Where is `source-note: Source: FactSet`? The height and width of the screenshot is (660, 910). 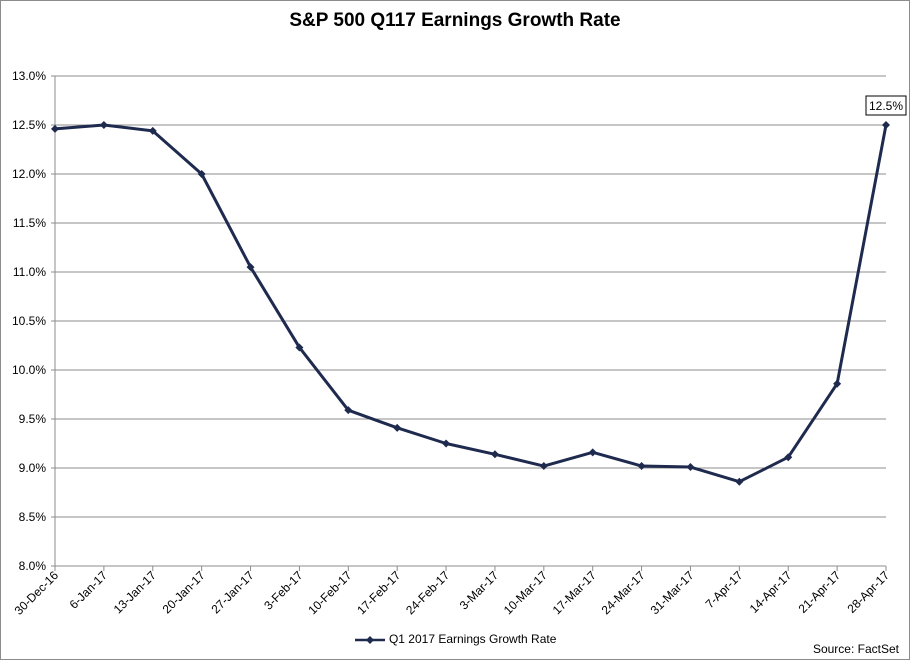 source-note: Source: FactSet is located at coordinates (855, 649).